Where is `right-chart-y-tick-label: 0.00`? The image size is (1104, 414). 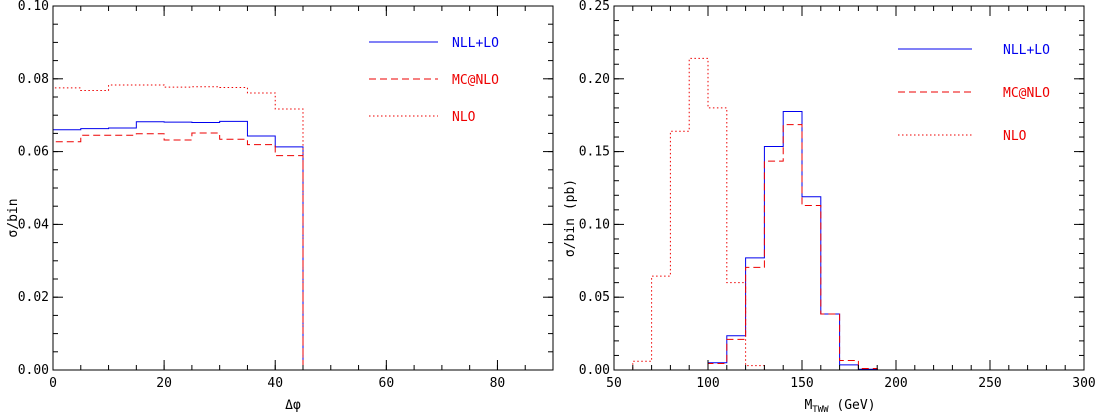 right-chart-y-tick-label: 0.00 is located at coordinates (594, 370).